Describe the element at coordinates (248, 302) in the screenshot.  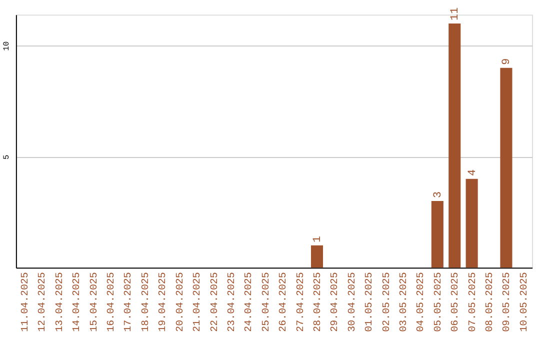
I see `x-tick-label: 24.04.2025` at that location.